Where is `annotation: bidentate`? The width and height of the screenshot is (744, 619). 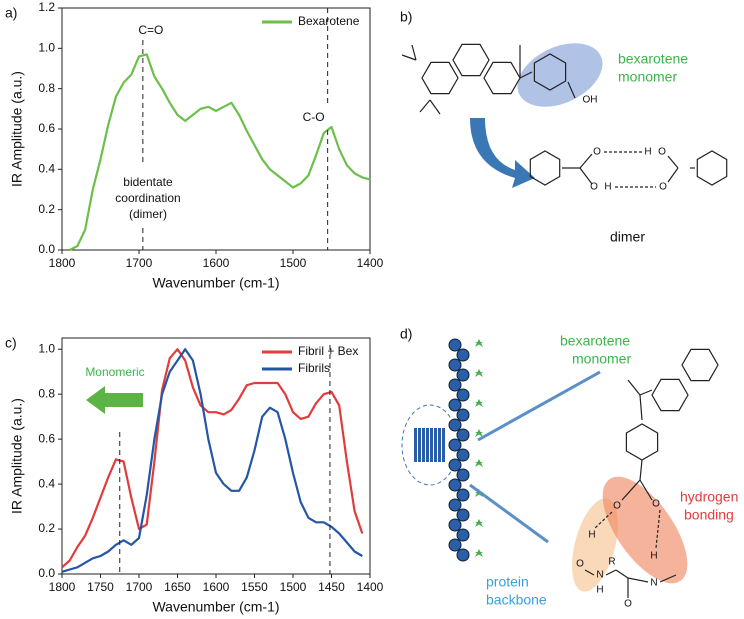
annotation: bidentate is located at coordinates (148, 182).